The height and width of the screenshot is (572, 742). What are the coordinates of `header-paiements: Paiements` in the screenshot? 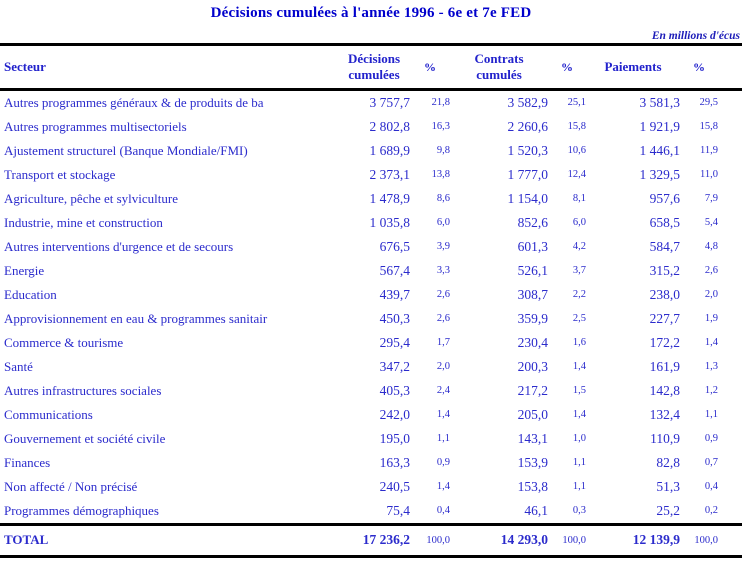 It's located at (633, 67).